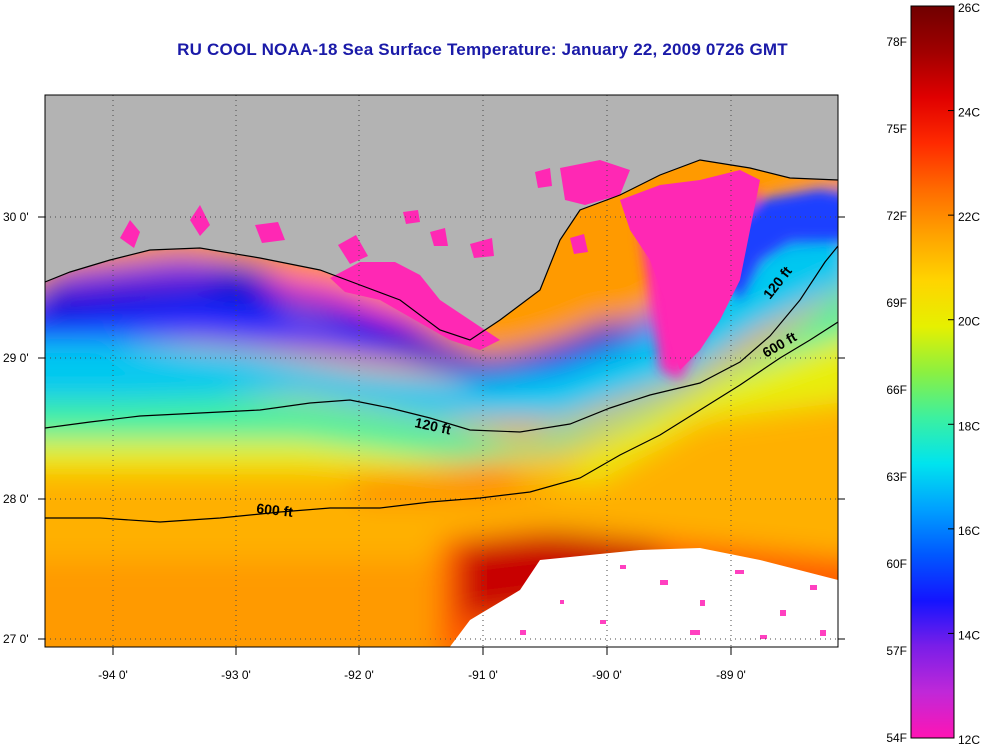 The height and width of the screenshot is (754, 992). What do you see at coordinates (16, 499) in the screenshot?
I see `lat-label: 28 0'` at bounding box center [16, 499].